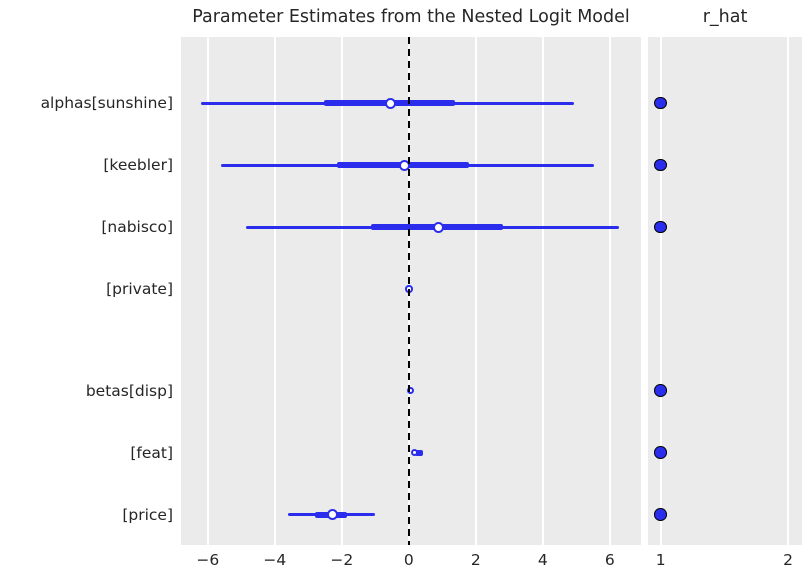 This screenshot has height=581, width=811. What do you see at coordinates (660, 560) in the screenshot?
I see `x-tick-label: 1` at bounding box center [660, 560].